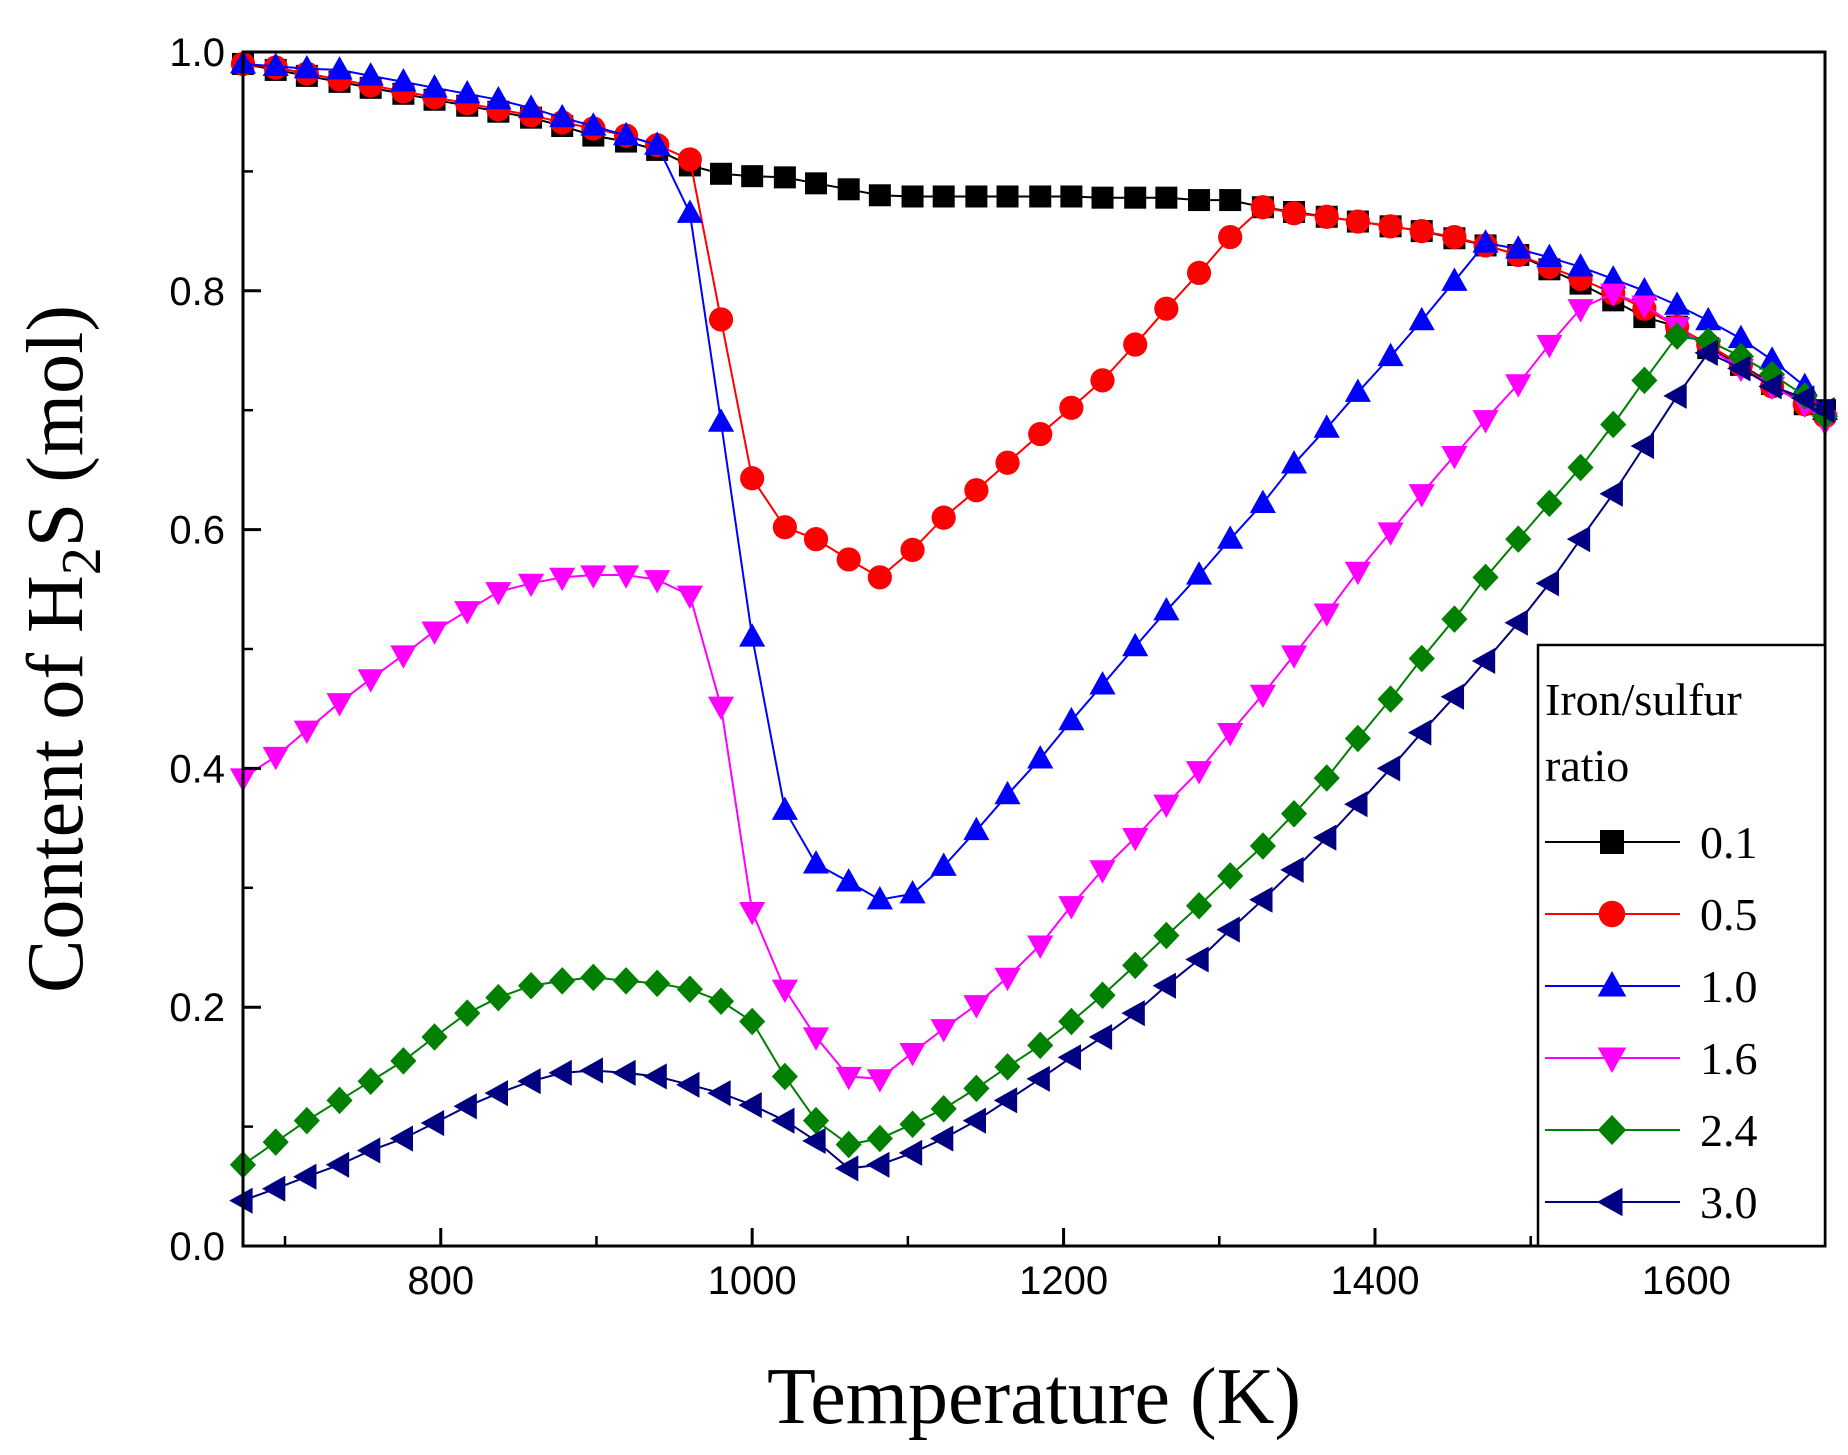 The width and height of the screenshot is (1848, 1455). What do you see at coordinates (197, 53) in the screenshot?
I see `y-tick-label: 1.0` at bounding box center [197, 53].